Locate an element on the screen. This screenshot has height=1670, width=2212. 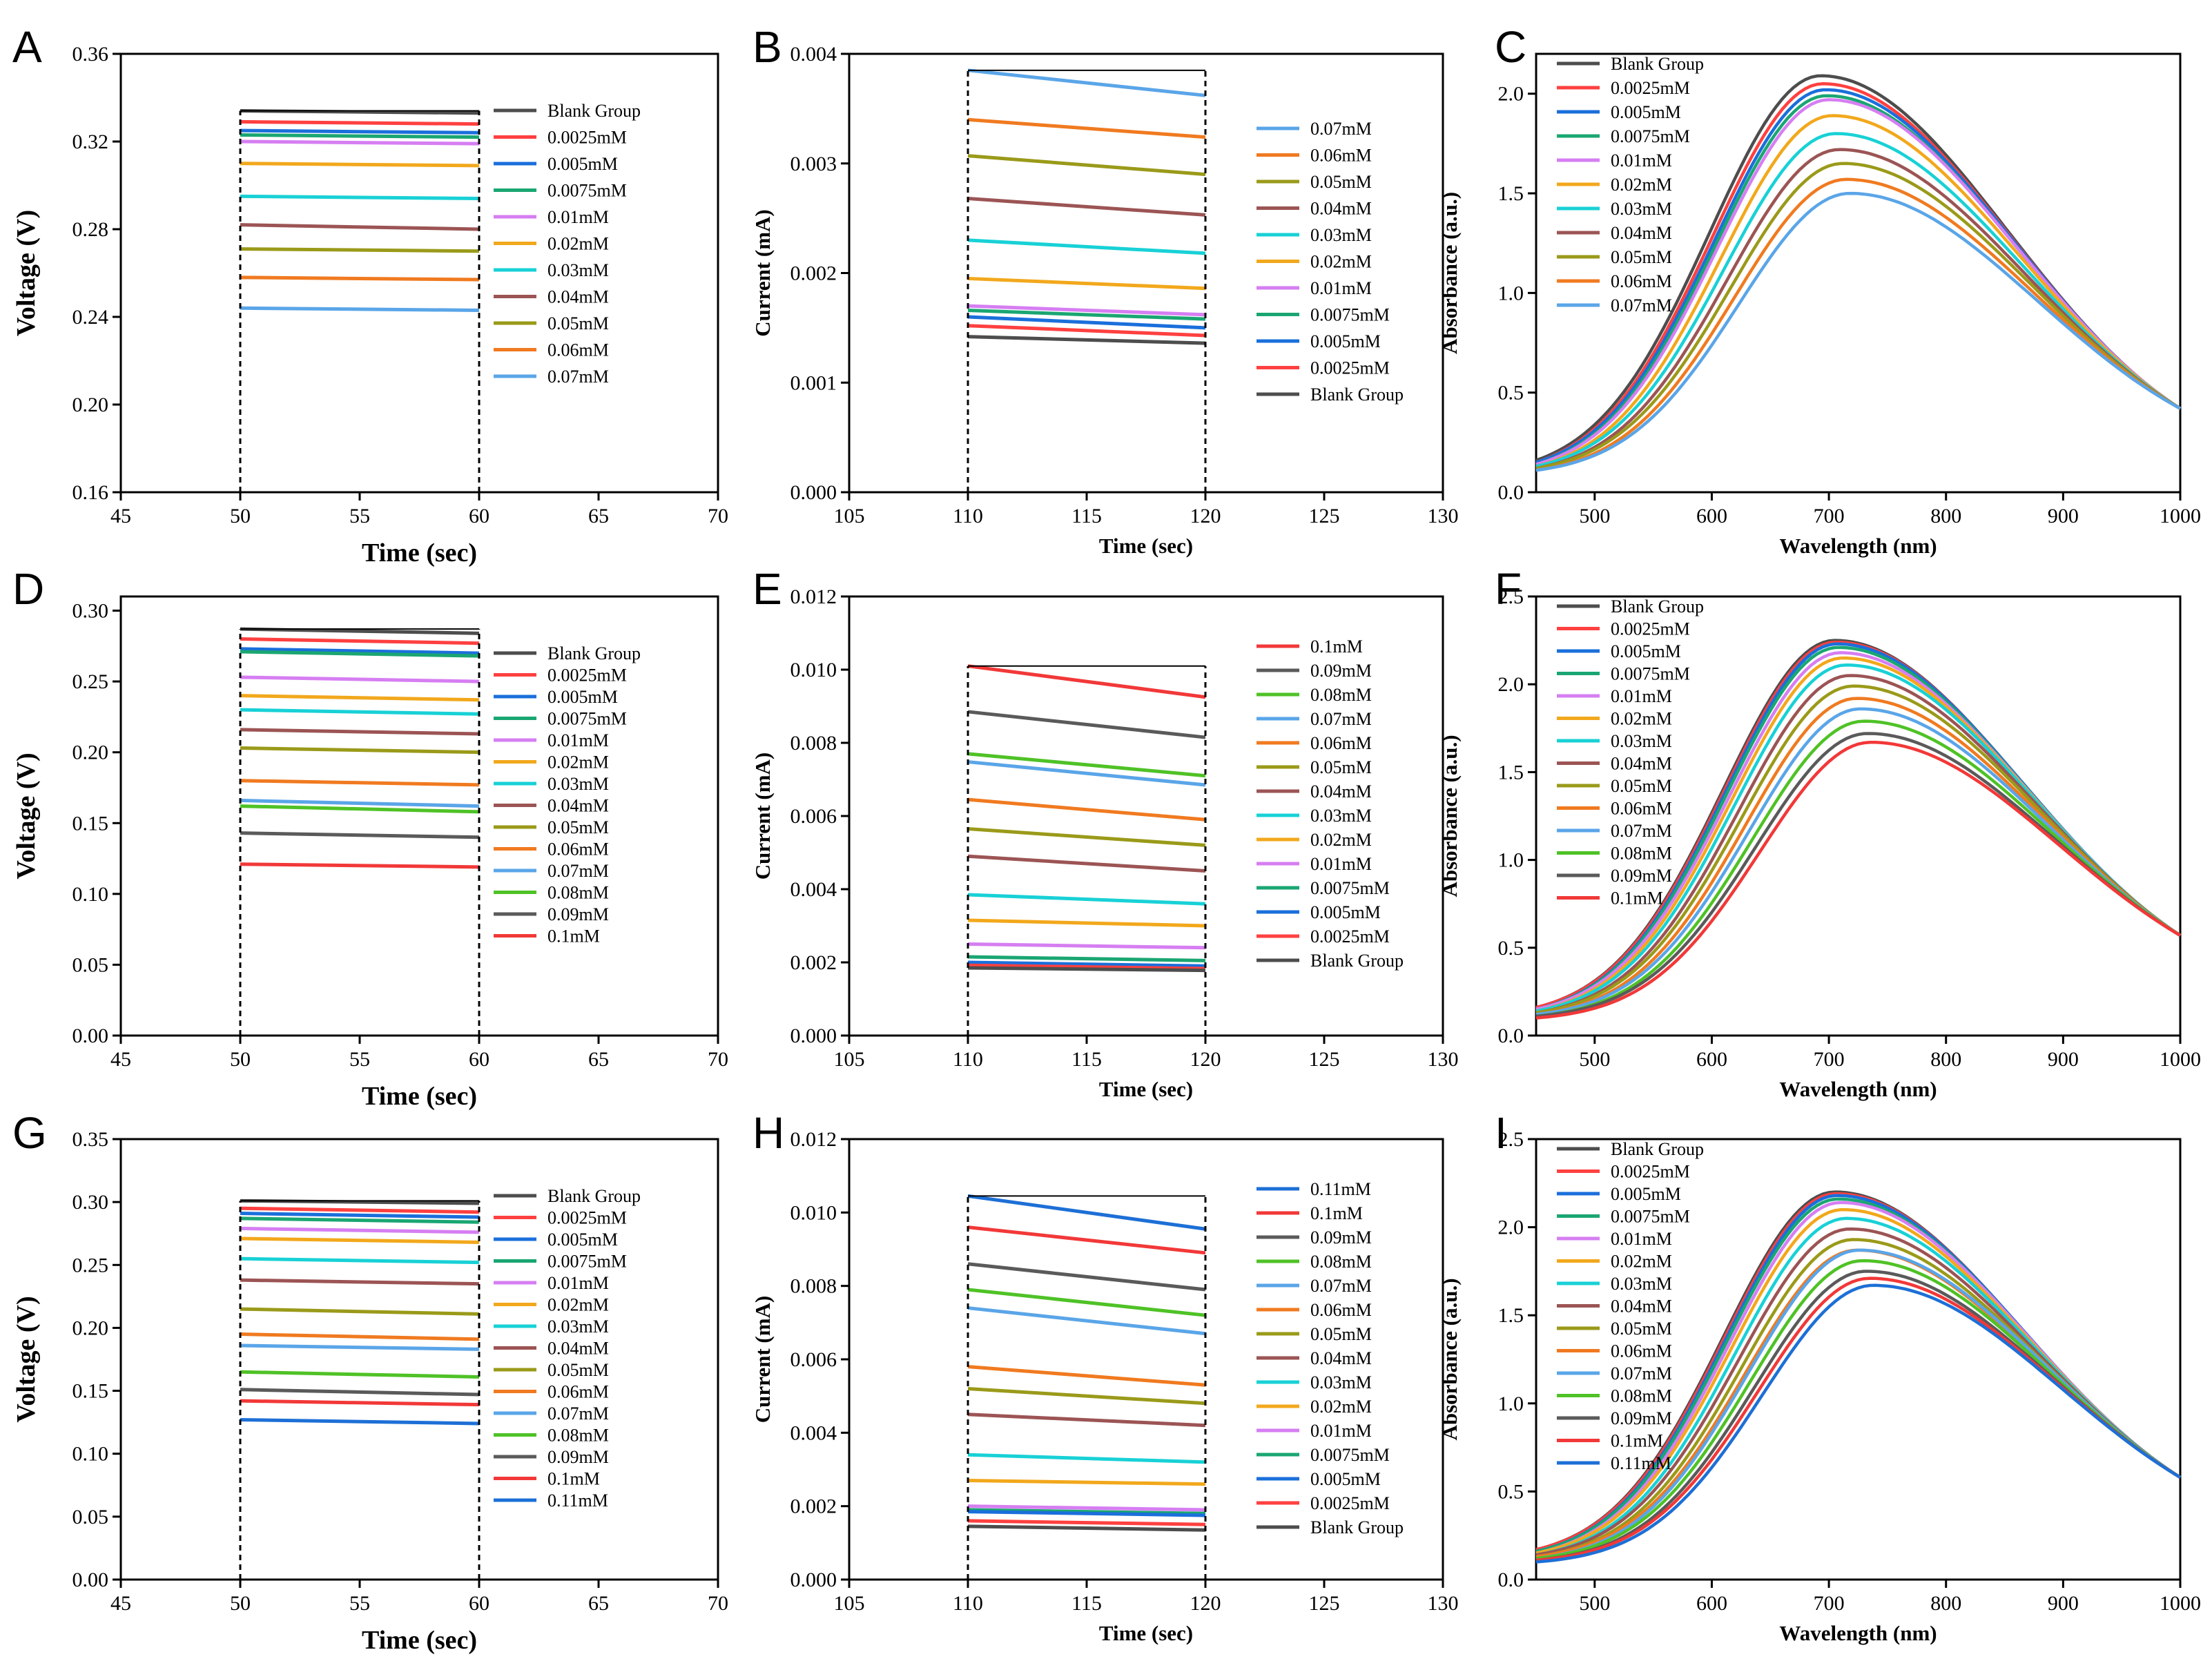
y-axis-title: Voltage (V) is located at coordinates (27, 1359).